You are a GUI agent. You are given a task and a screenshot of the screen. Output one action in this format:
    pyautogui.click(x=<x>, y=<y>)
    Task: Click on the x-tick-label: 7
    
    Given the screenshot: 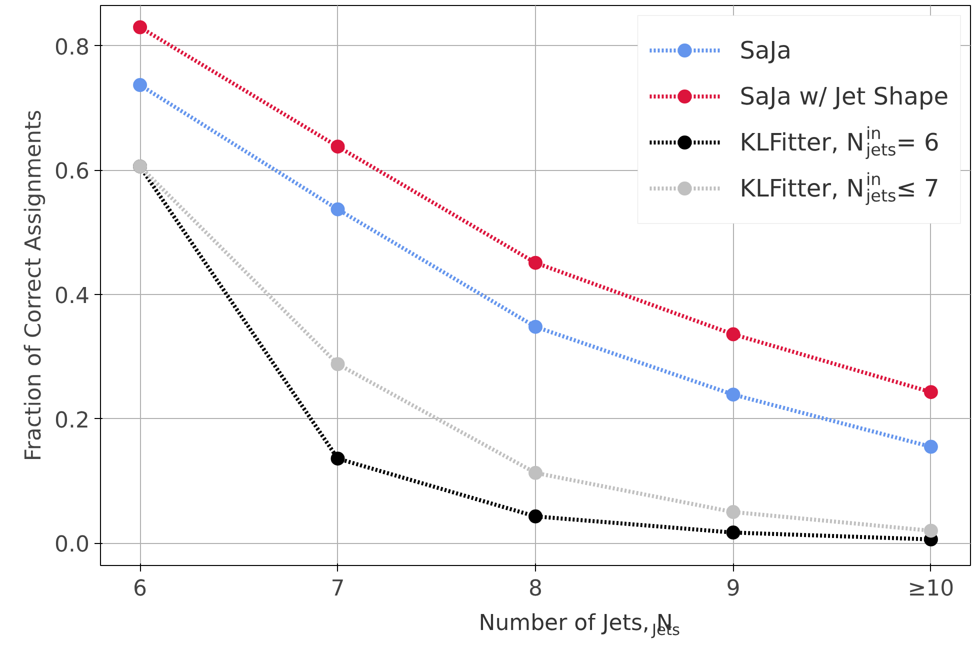 What is the action you would take?
    pyautogui.click(x=337, y=589)
    